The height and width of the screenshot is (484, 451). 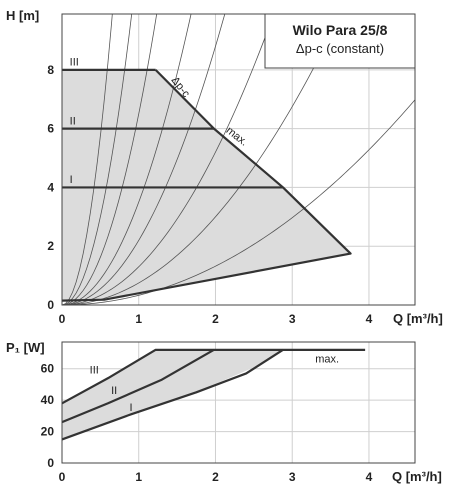 What do you see at coordinates (215, 319) in the screenshot?
I see `top-x-tick-label: 2` at bounding box center [215, 319].